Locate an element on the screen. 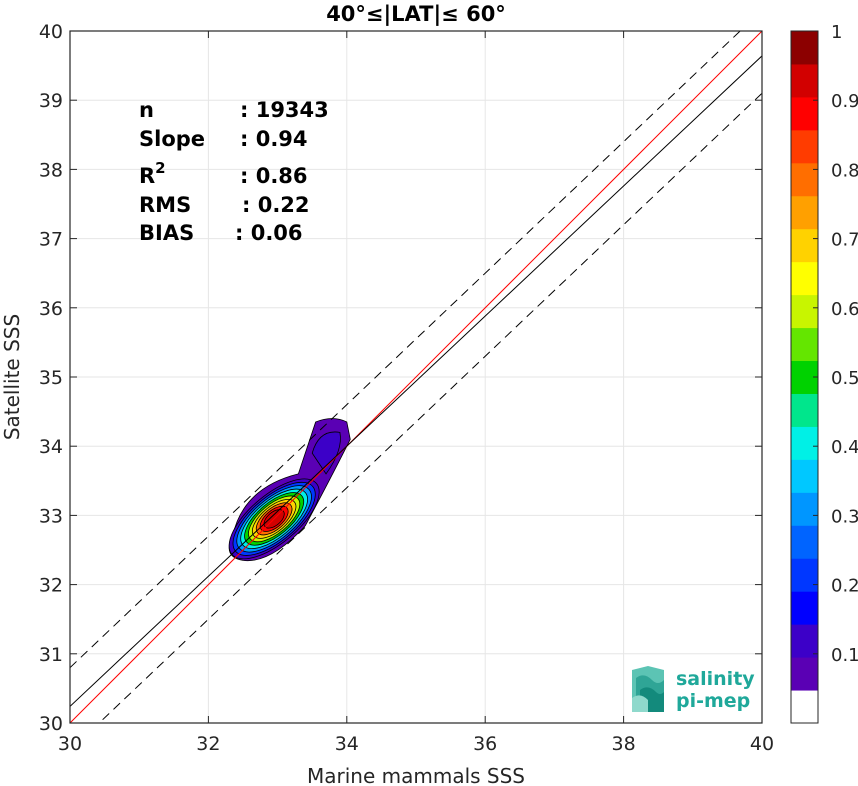  colorbar-tick-label: 0.9 is located at coordinates (844, 101).